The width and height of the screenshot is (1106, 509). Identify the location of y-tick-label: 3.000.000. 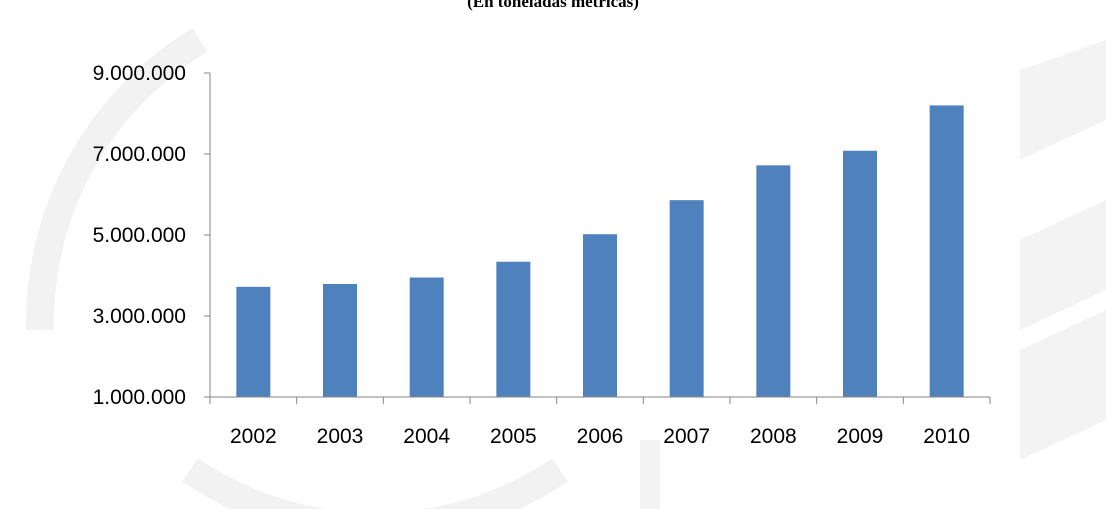
(139, 316).